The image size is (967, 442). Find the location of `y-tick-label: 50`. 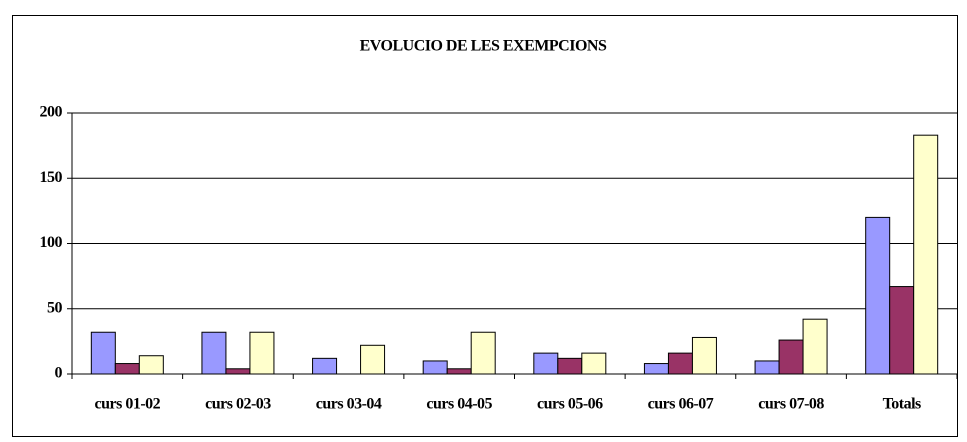

y-tick-label: 50 is located at coordinates (55, 307).